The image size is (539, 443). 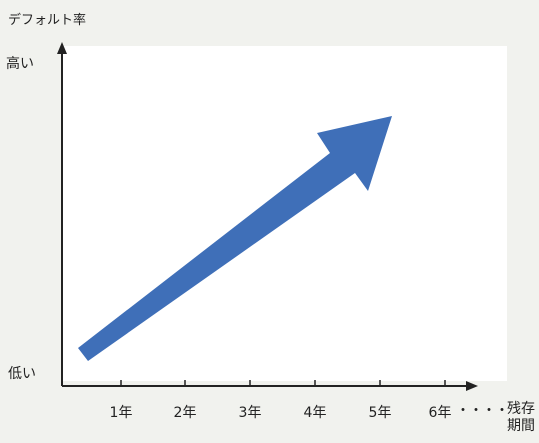 What do you see at coordinates (20, 64) in the screenshot?
I see `y-axis-high-label: 高い` at bounding box center [20, 64].